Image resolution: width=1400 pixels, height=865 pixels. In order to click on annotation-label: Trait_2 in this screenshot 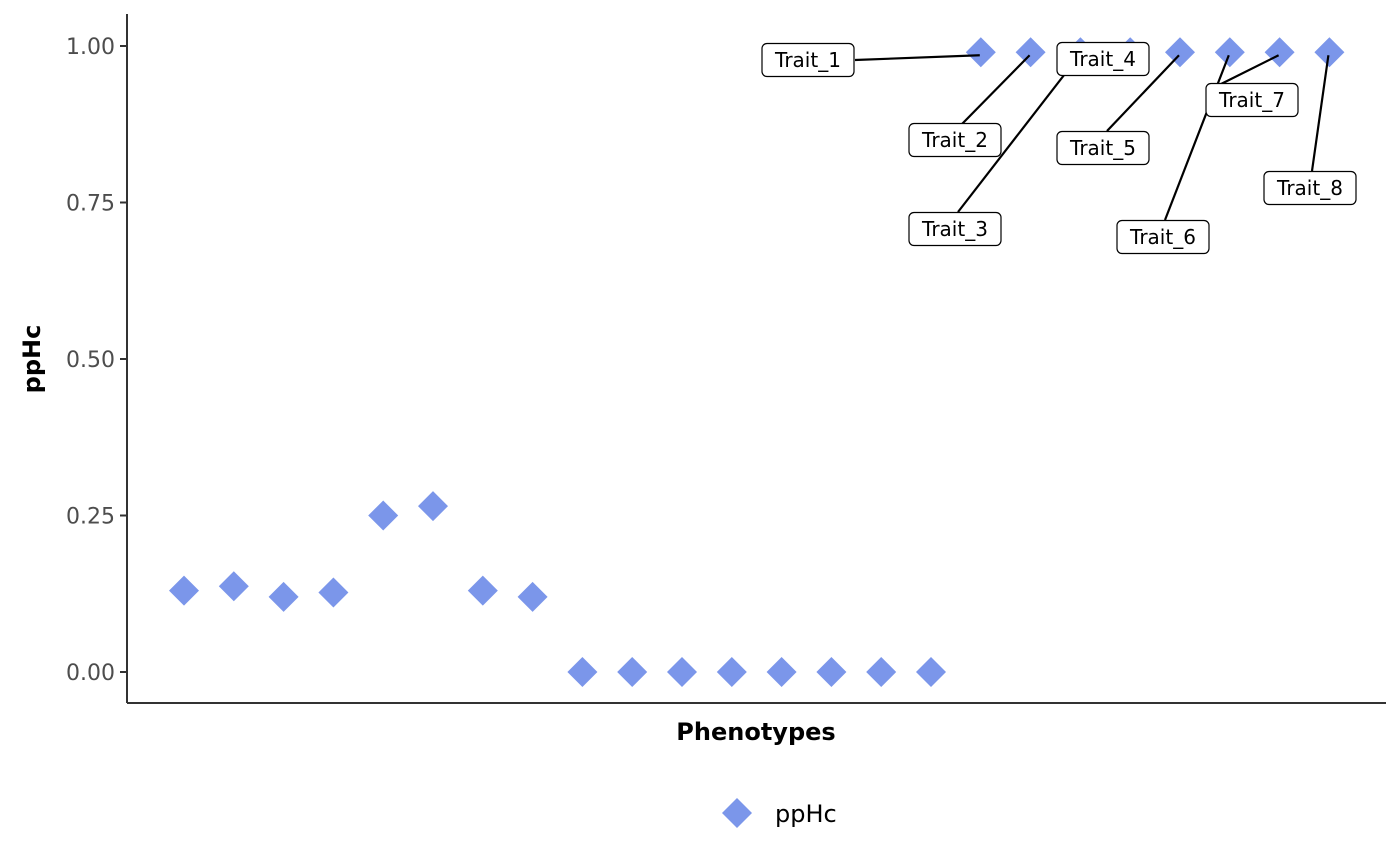, I will do `click(954, 140)`.